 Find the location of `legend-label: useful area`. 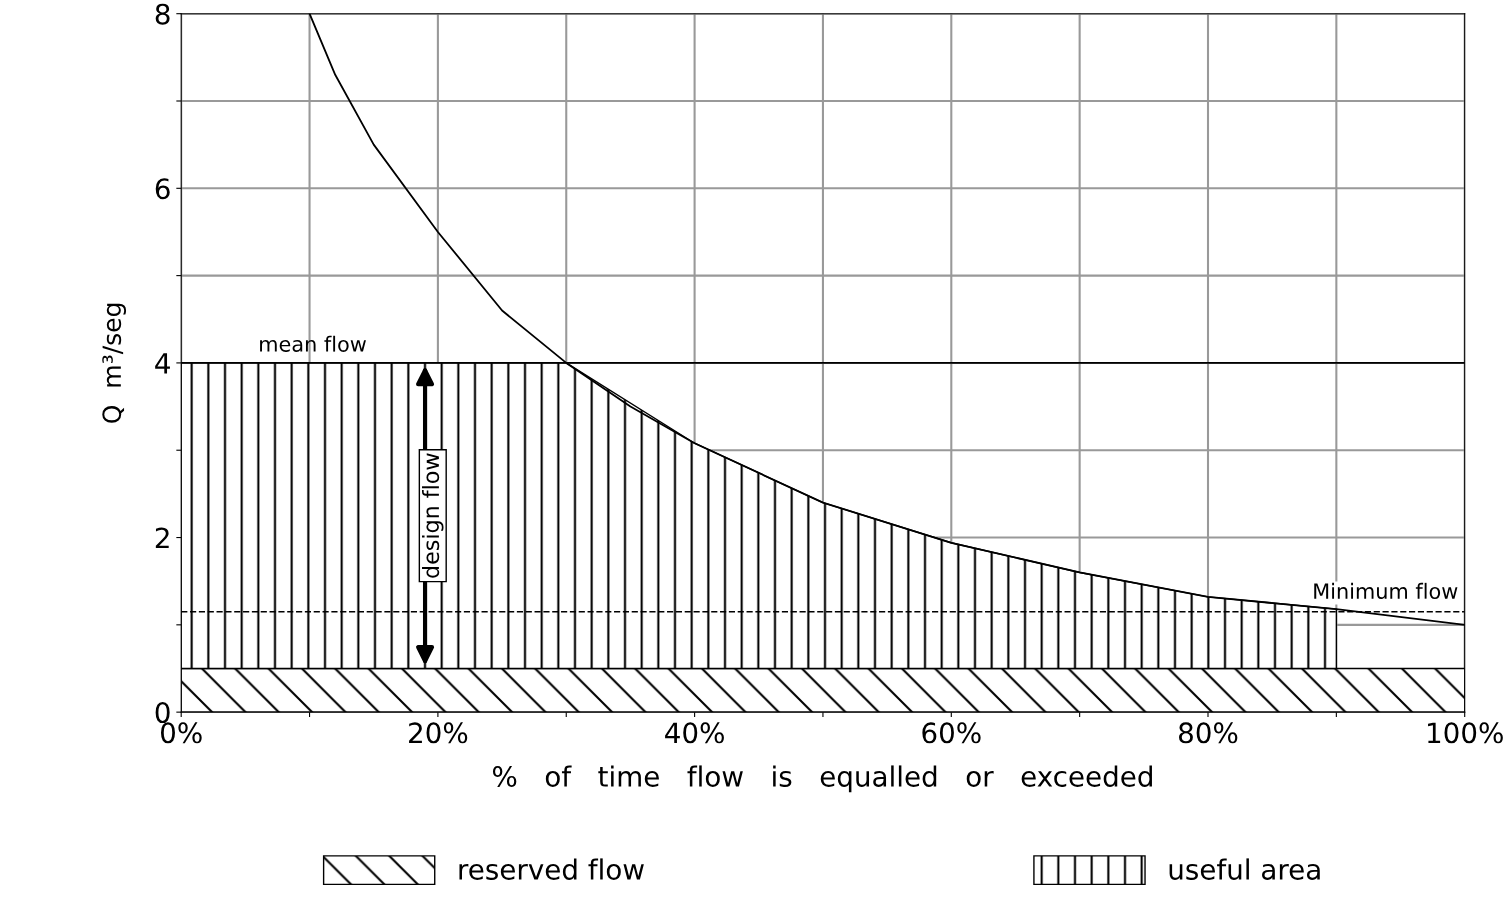

legend-label: useful area is located at coordinates (1244, 869).